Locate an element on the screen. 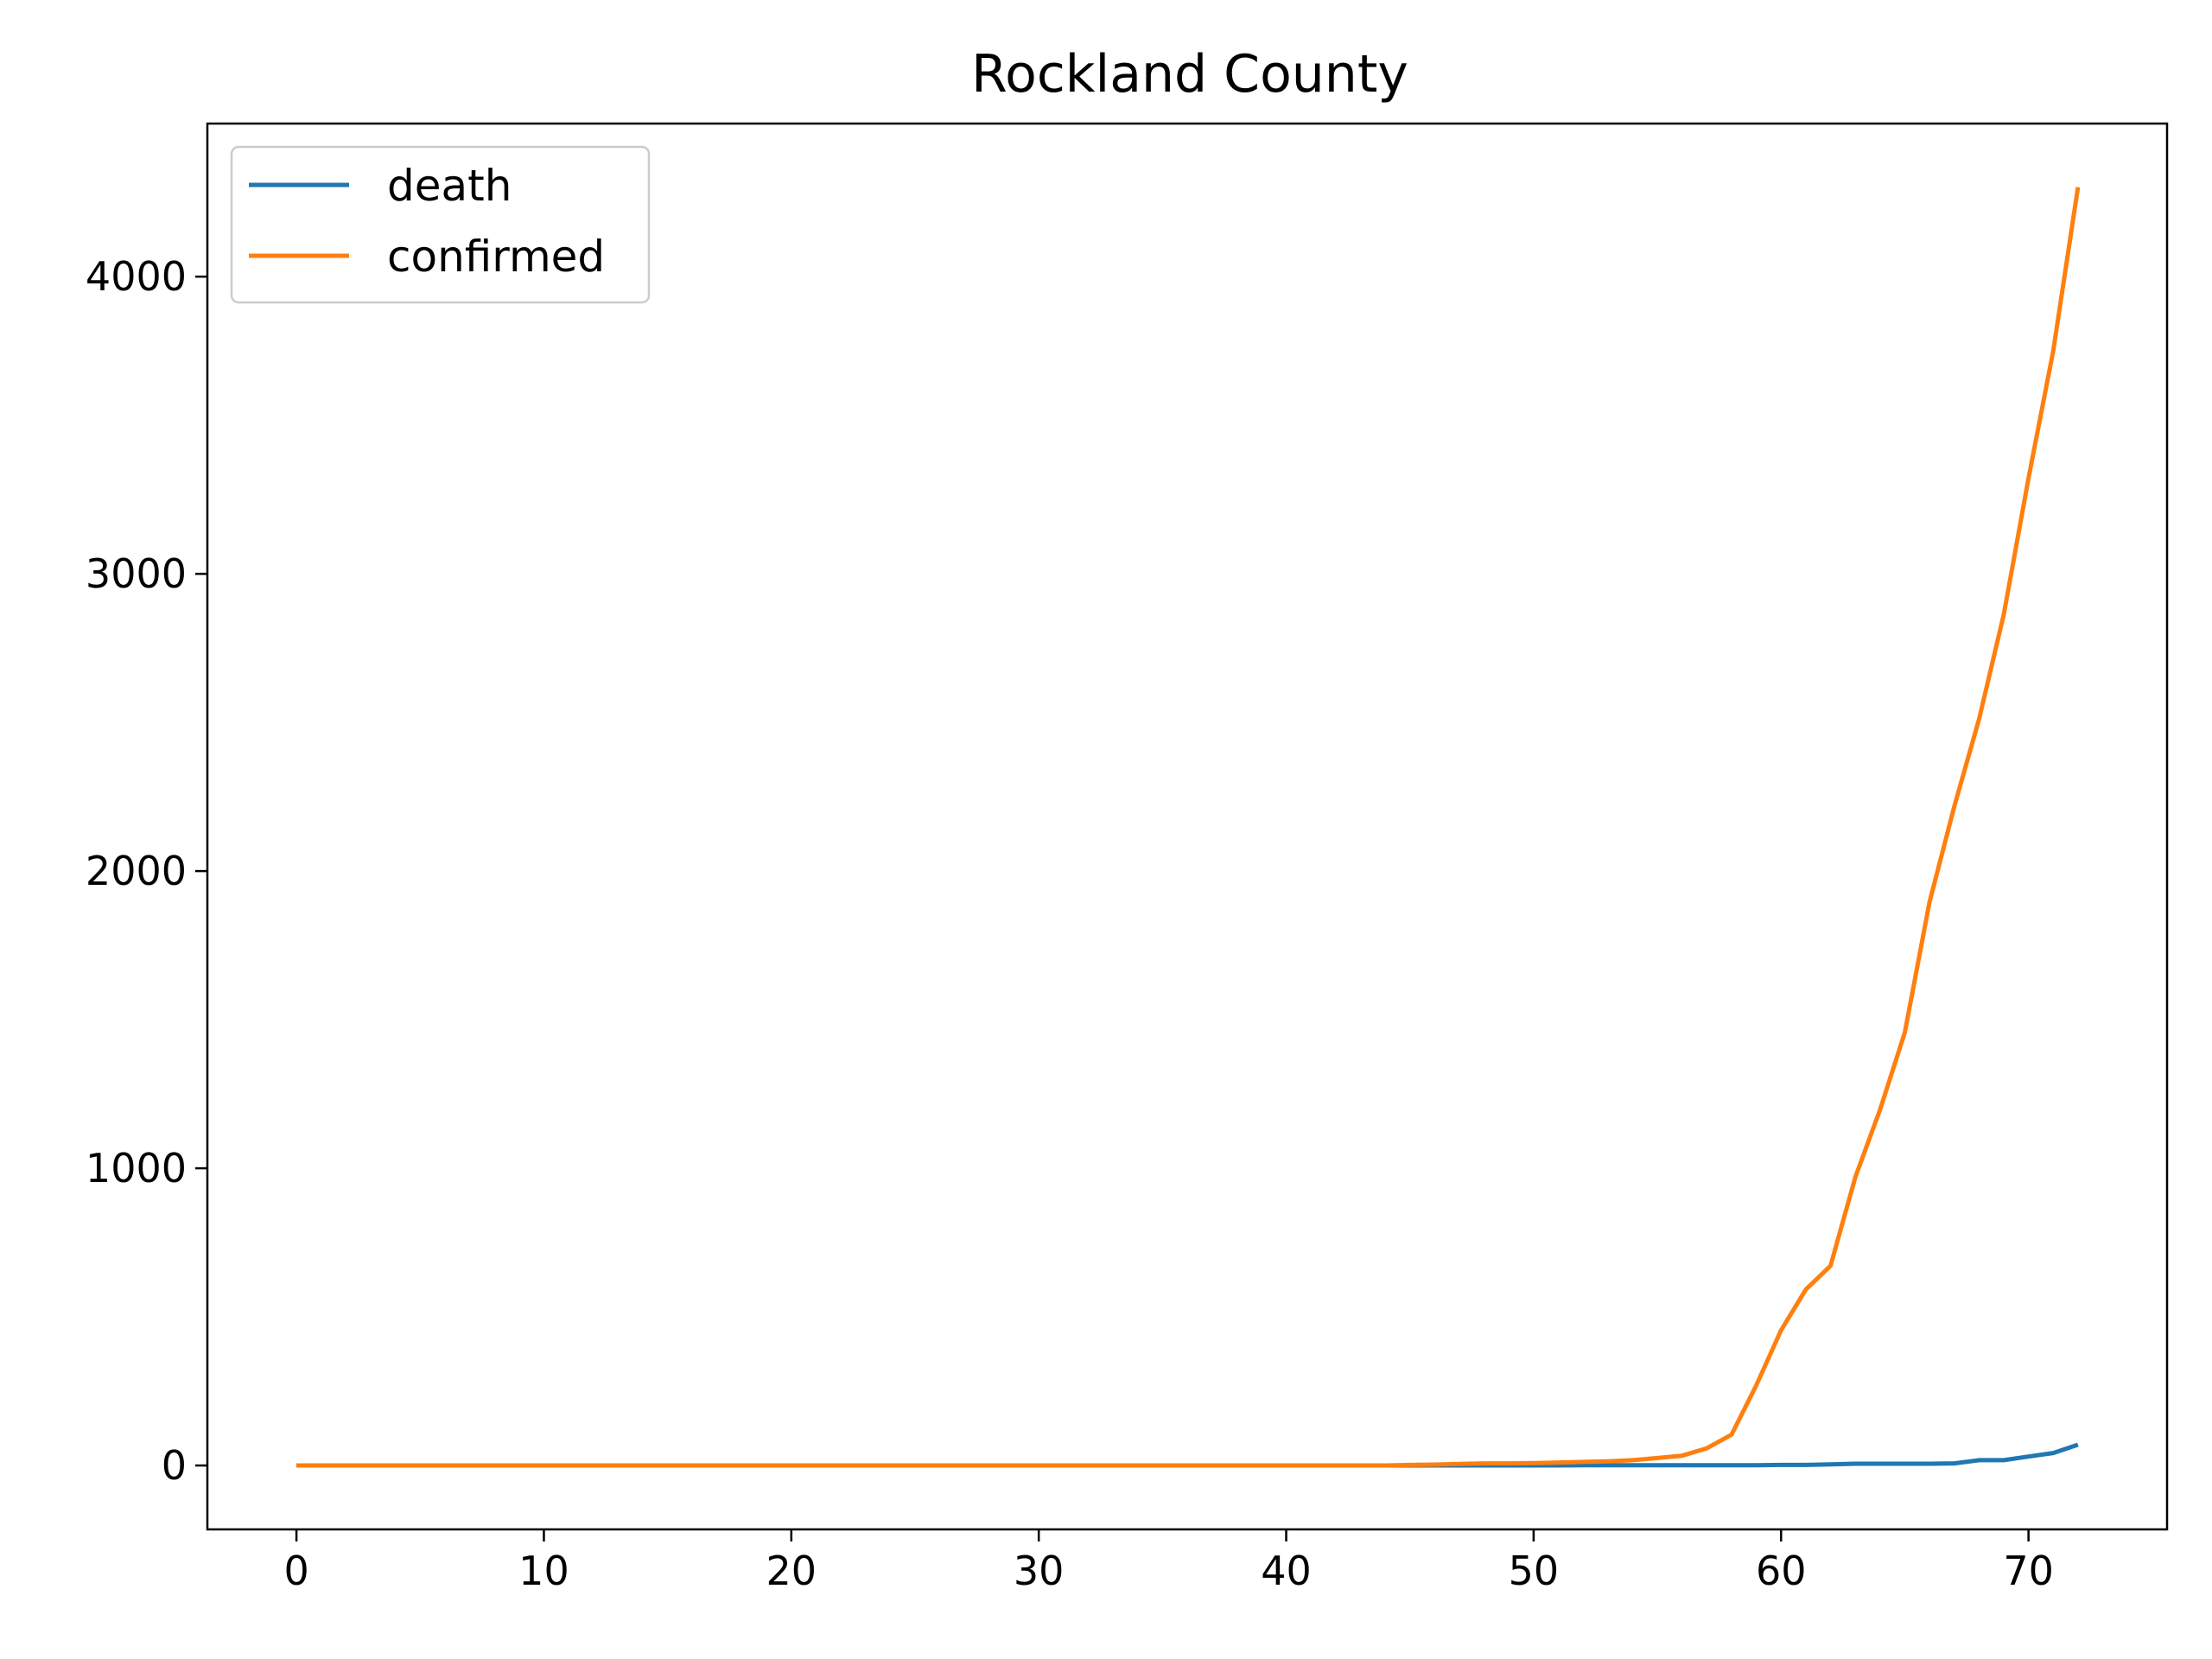 Image resolution: width=2212 pixels, height=1659 pixels. y-axis: 0 1000 2000 3000 4000 is located at coordinates (146, 871).